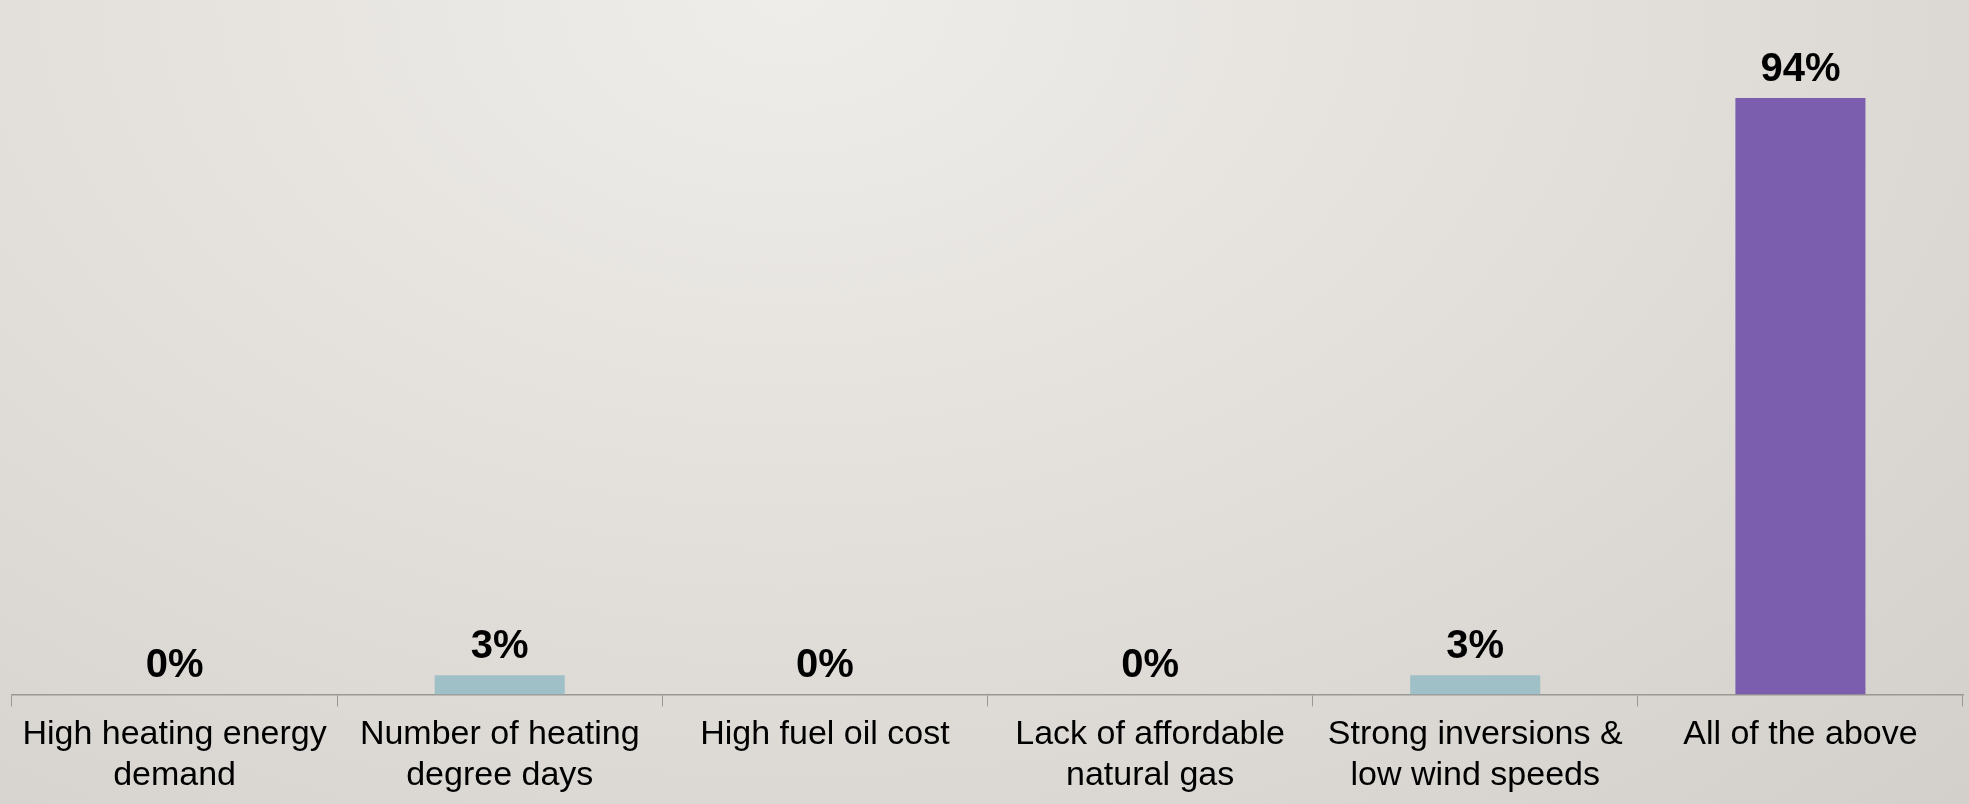 This screenshot has height=804, width=1969. What do you see at coordinates (825, 732) in the screenshot?
I see `x-tick-label: High fuel oil cost` at bounding box center [825, 732].